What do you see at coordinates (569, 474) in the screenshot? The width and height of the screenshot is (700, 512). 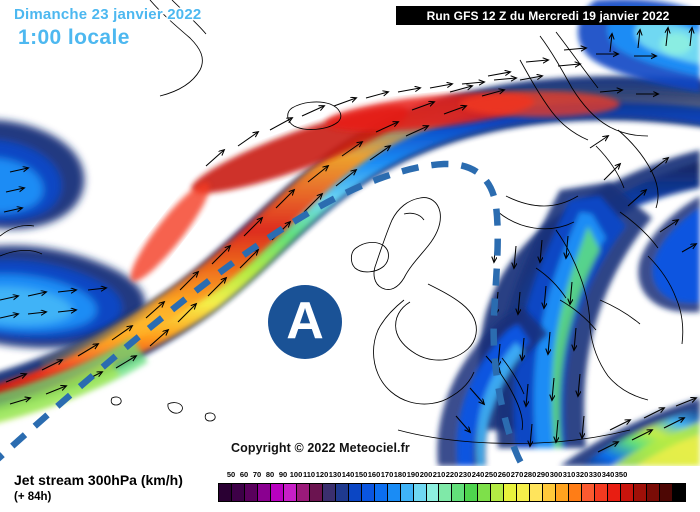 I see `colorbar-tick: 310` at bounding box center [569, 474].